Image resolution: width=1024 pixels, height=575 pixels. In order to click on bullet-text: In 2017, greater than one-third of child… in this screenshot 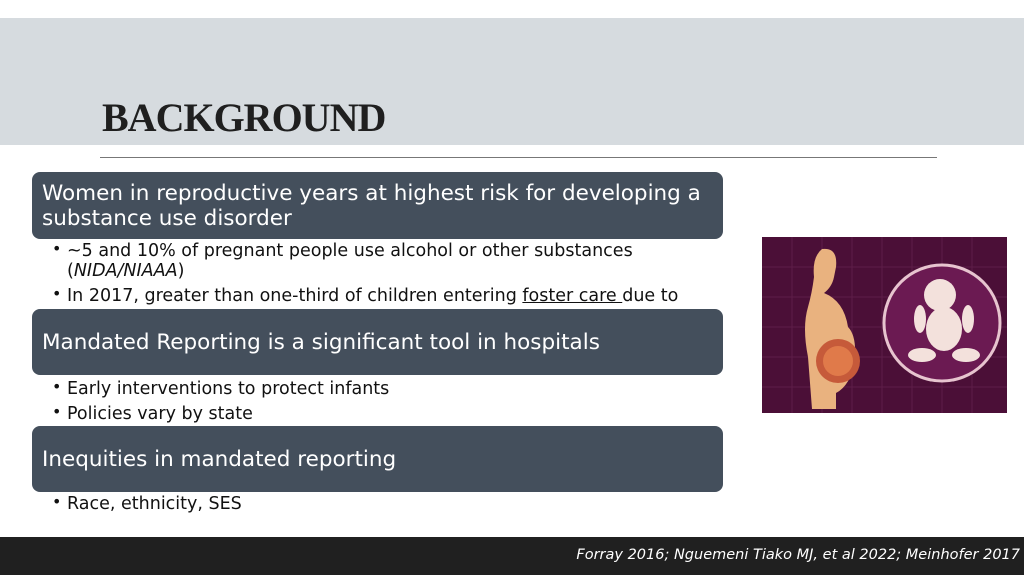, I will do `click(295, 296)`.